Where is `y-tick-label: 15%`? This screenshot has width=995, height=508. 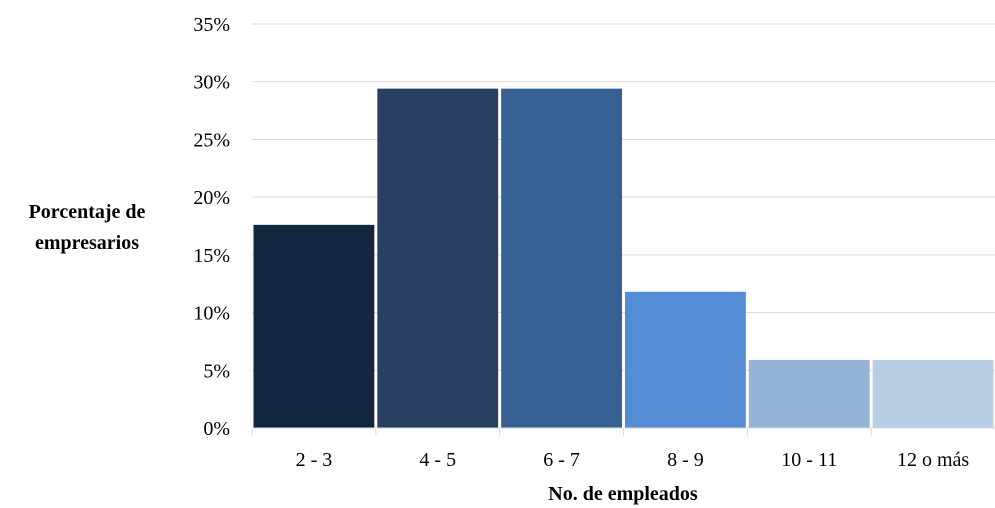 y-tick-label: 15% is located at coordinates (211, 256).